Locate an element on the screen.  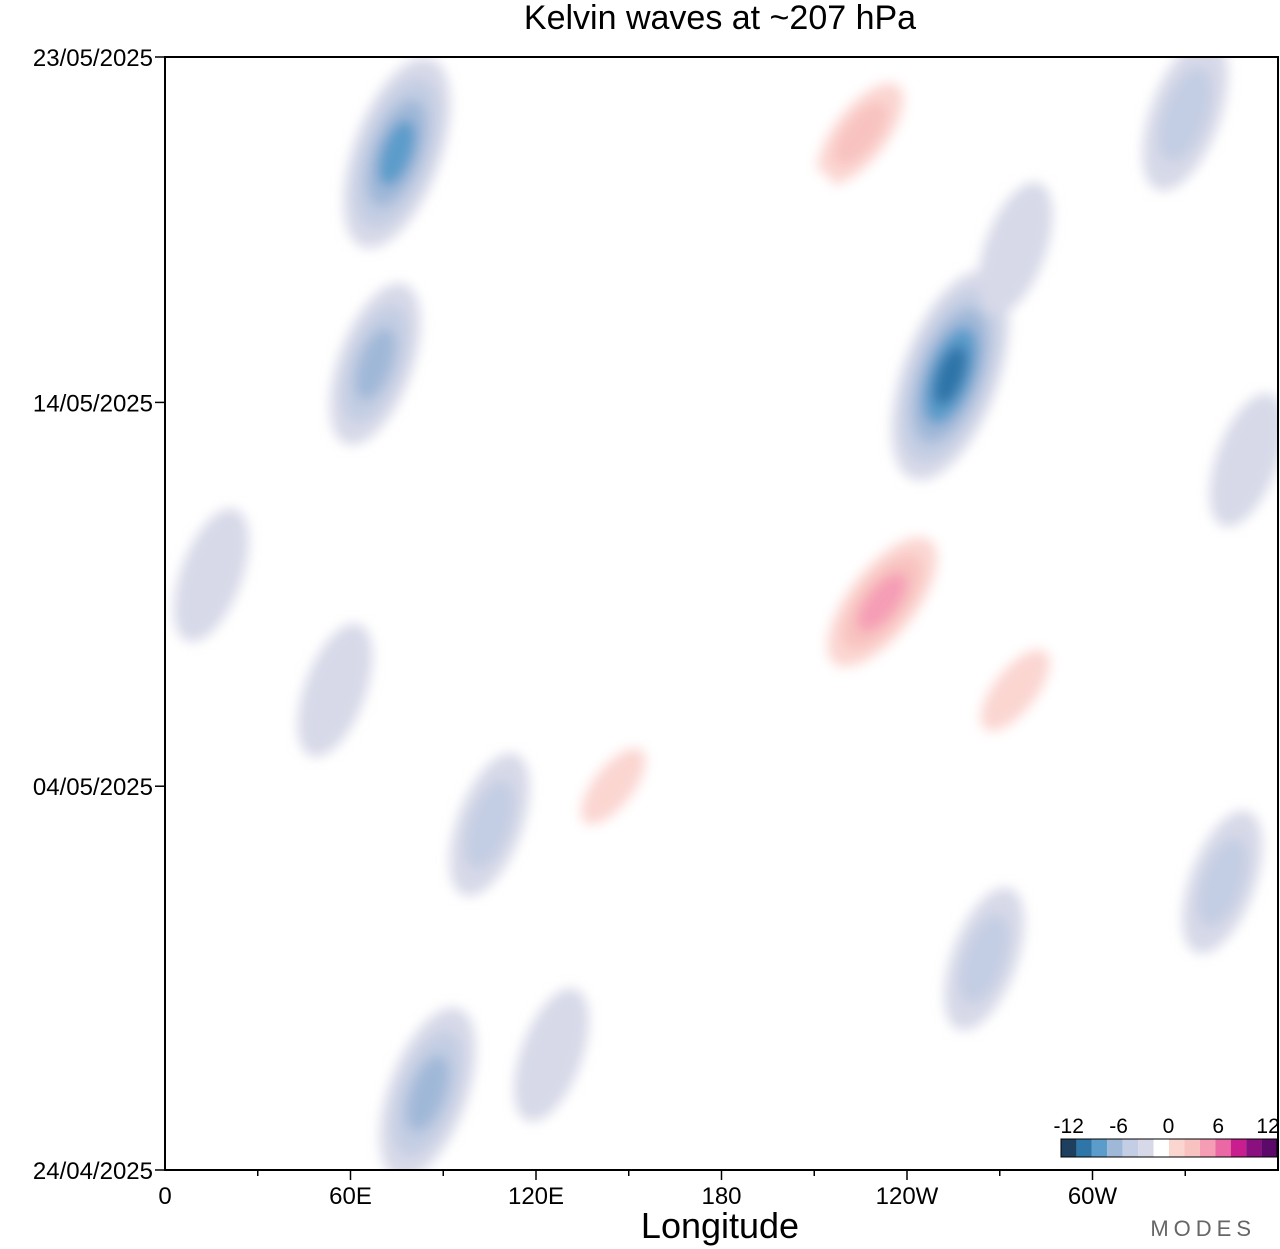
x-tick-label: 0 is located at coordinates (164, 1196).